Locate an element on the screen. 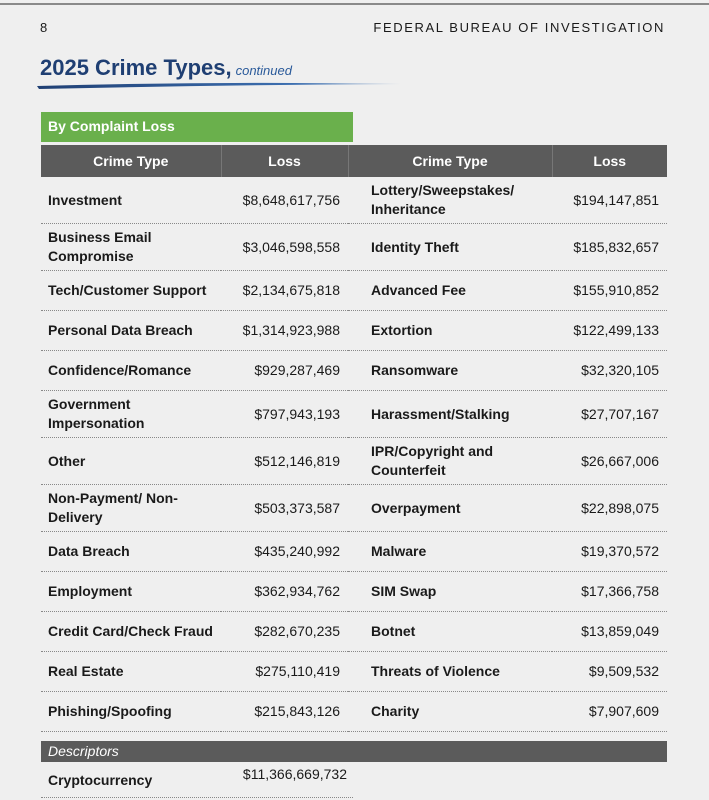  loss-cell: $512,146,819 is located at coordinates (284, 461).